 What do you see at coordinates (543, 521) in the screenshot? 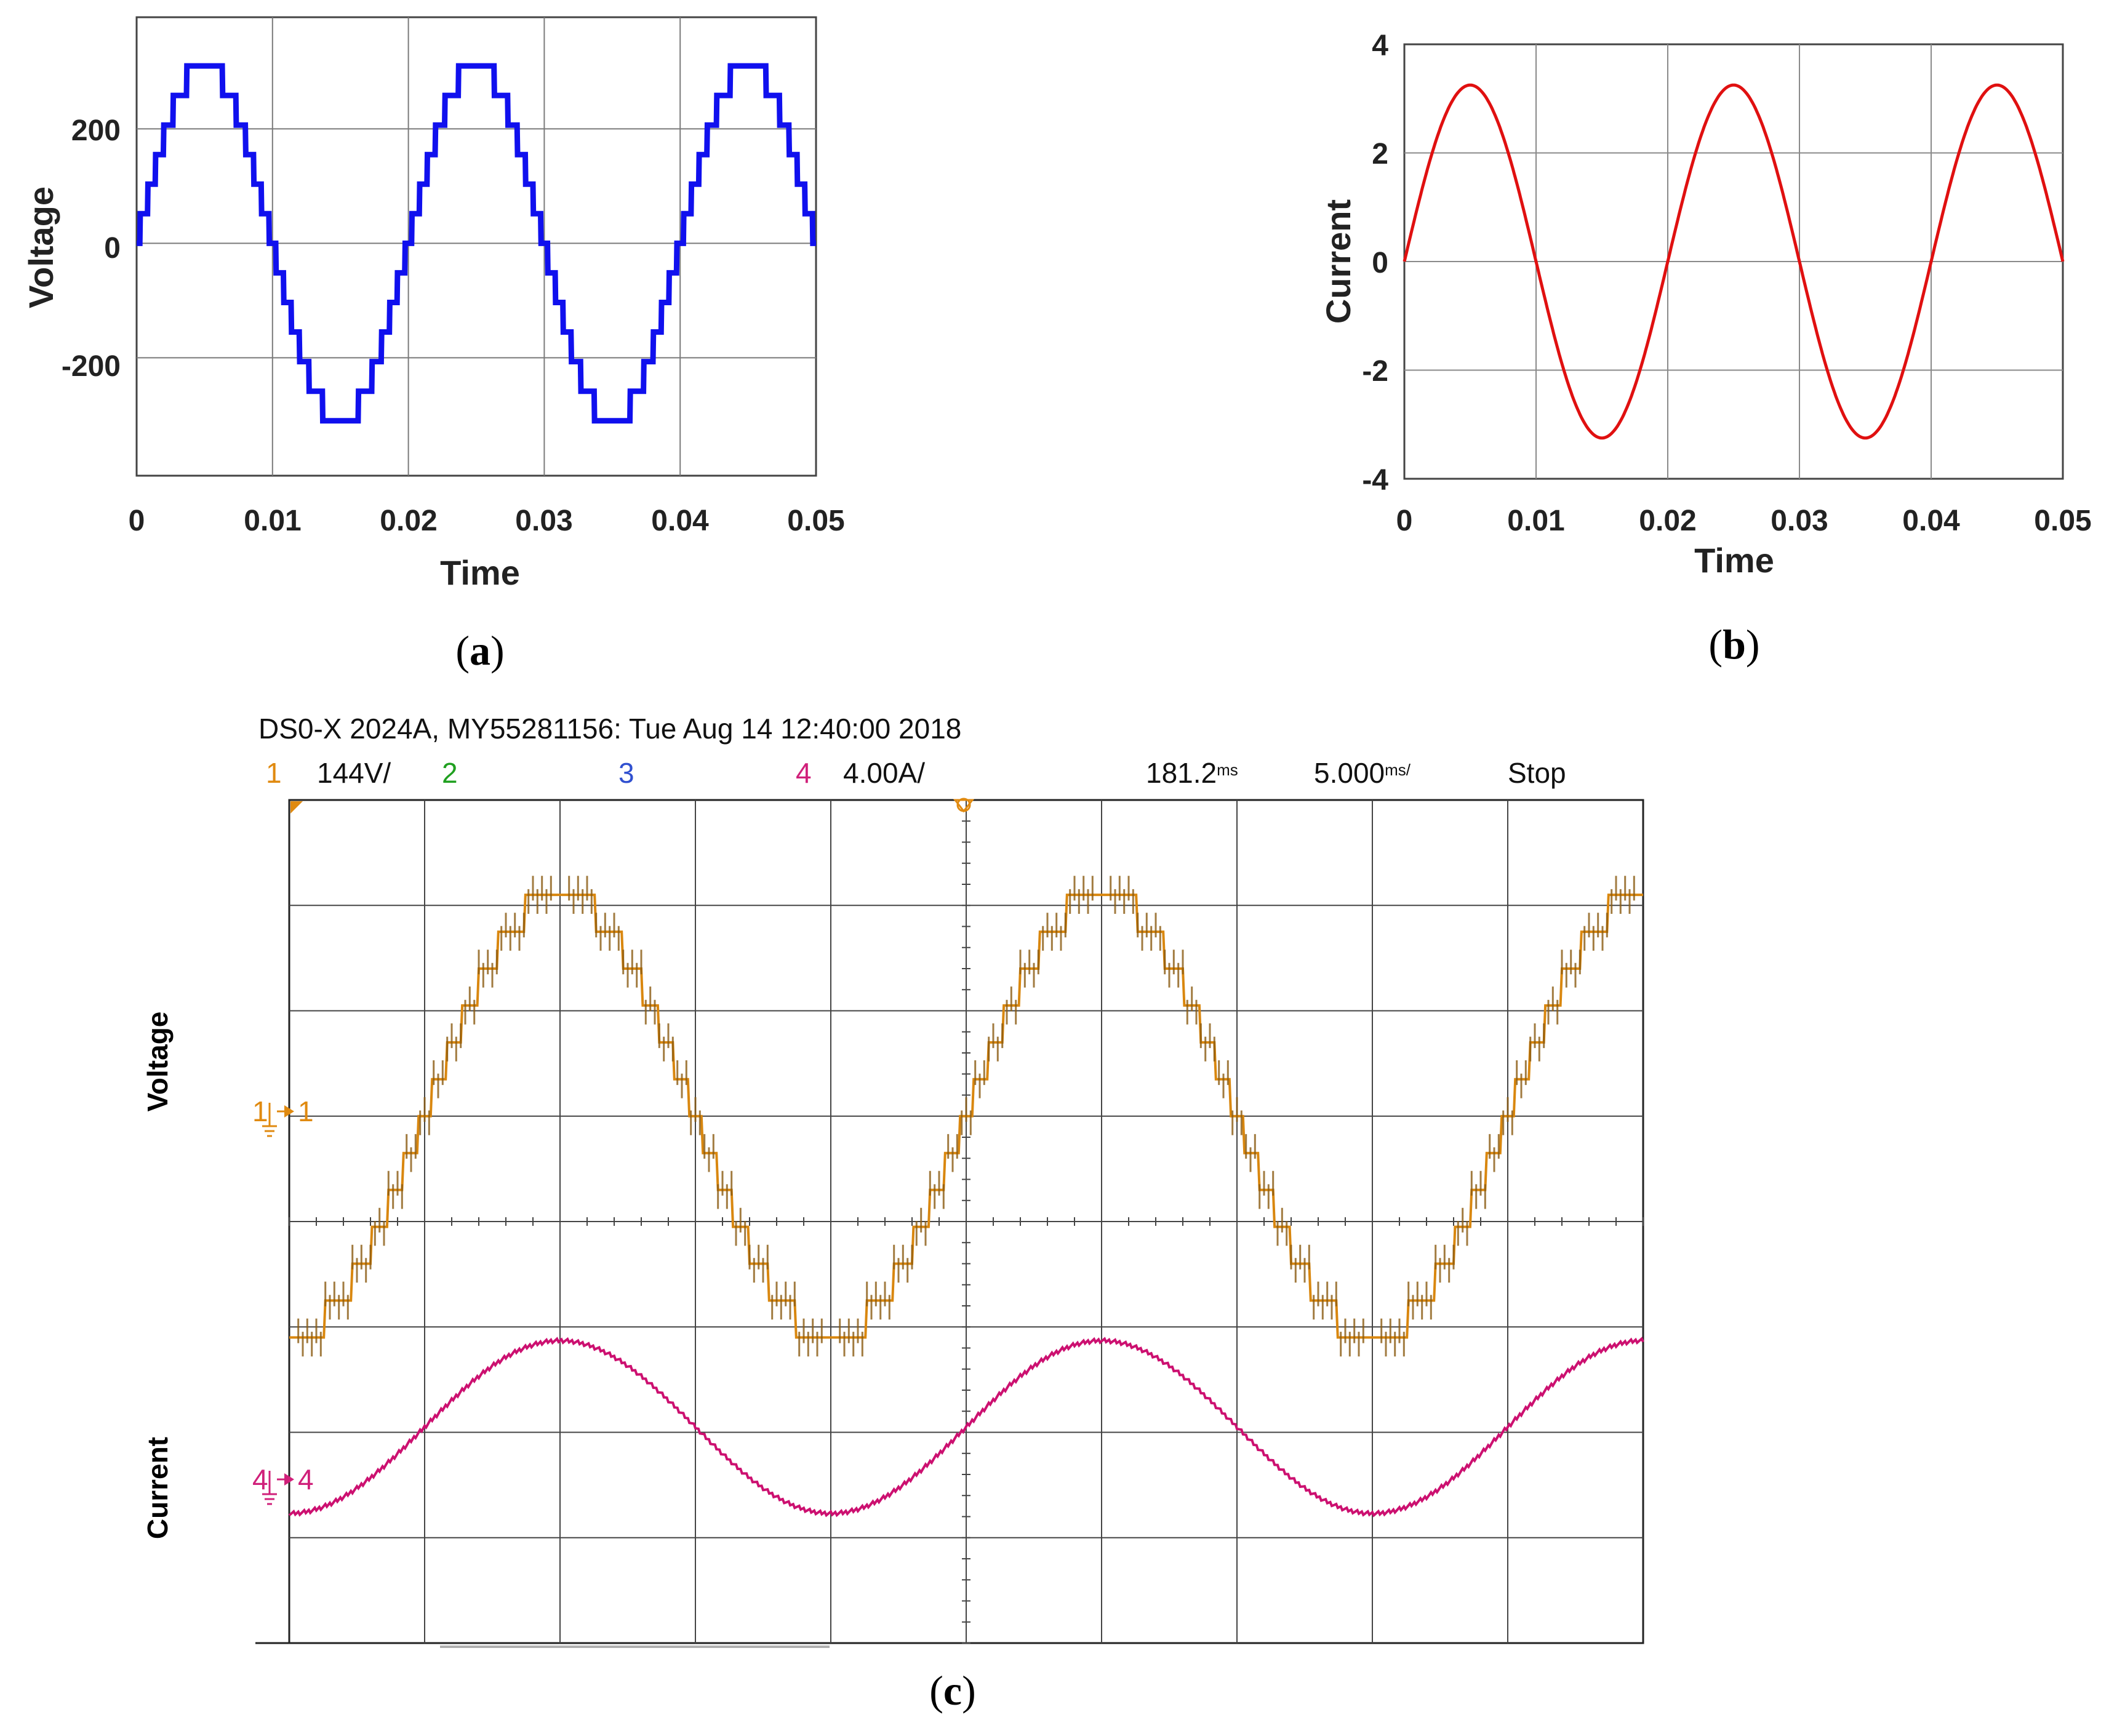
I see `panel-a-xtick: 0.03` at bounding box center [543, 521].